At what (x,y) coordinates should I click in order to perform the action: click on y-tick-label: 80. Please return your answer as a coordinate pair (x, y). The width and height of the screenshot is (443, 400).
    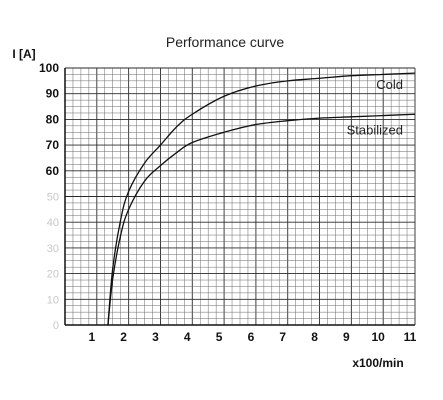
    Looking at the image, I should click on (53, 119).